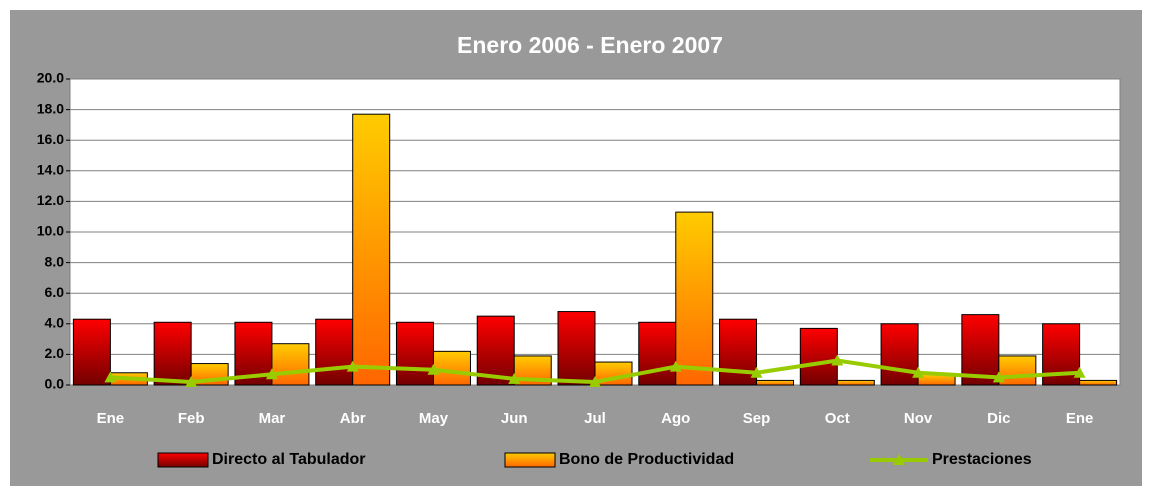  What do you see at coordinates (595, 418) in the screenshot?
I see `x-tick-label: Jul` at bounding box center [595, 418].